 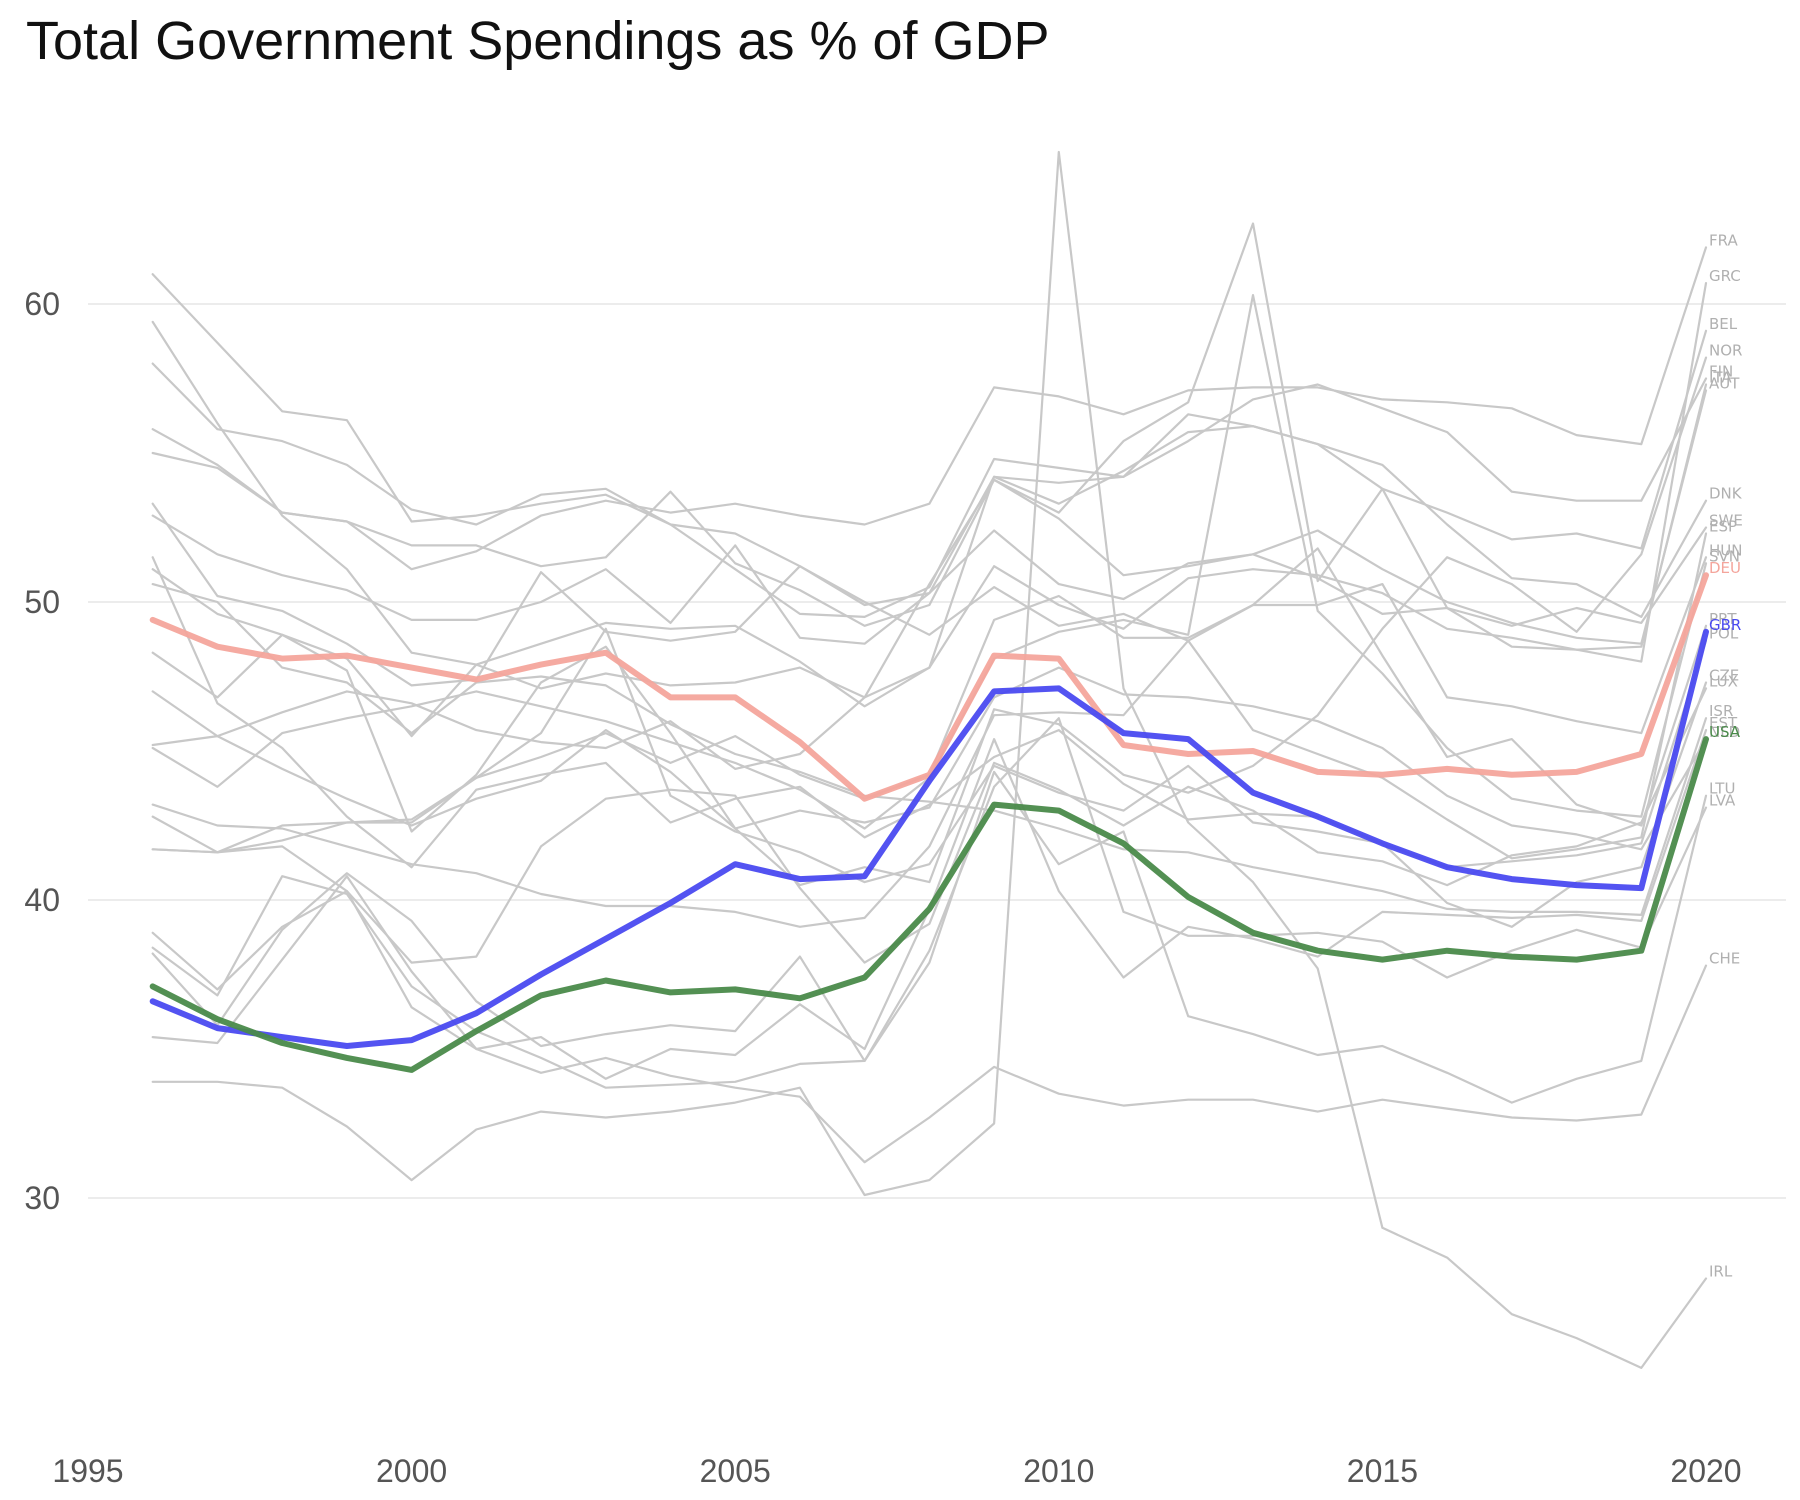 What do you see at coordinates (1723, 619) in the screenshot?
I see `end-label-prt: PRT` at bounding box center [1723, 619].